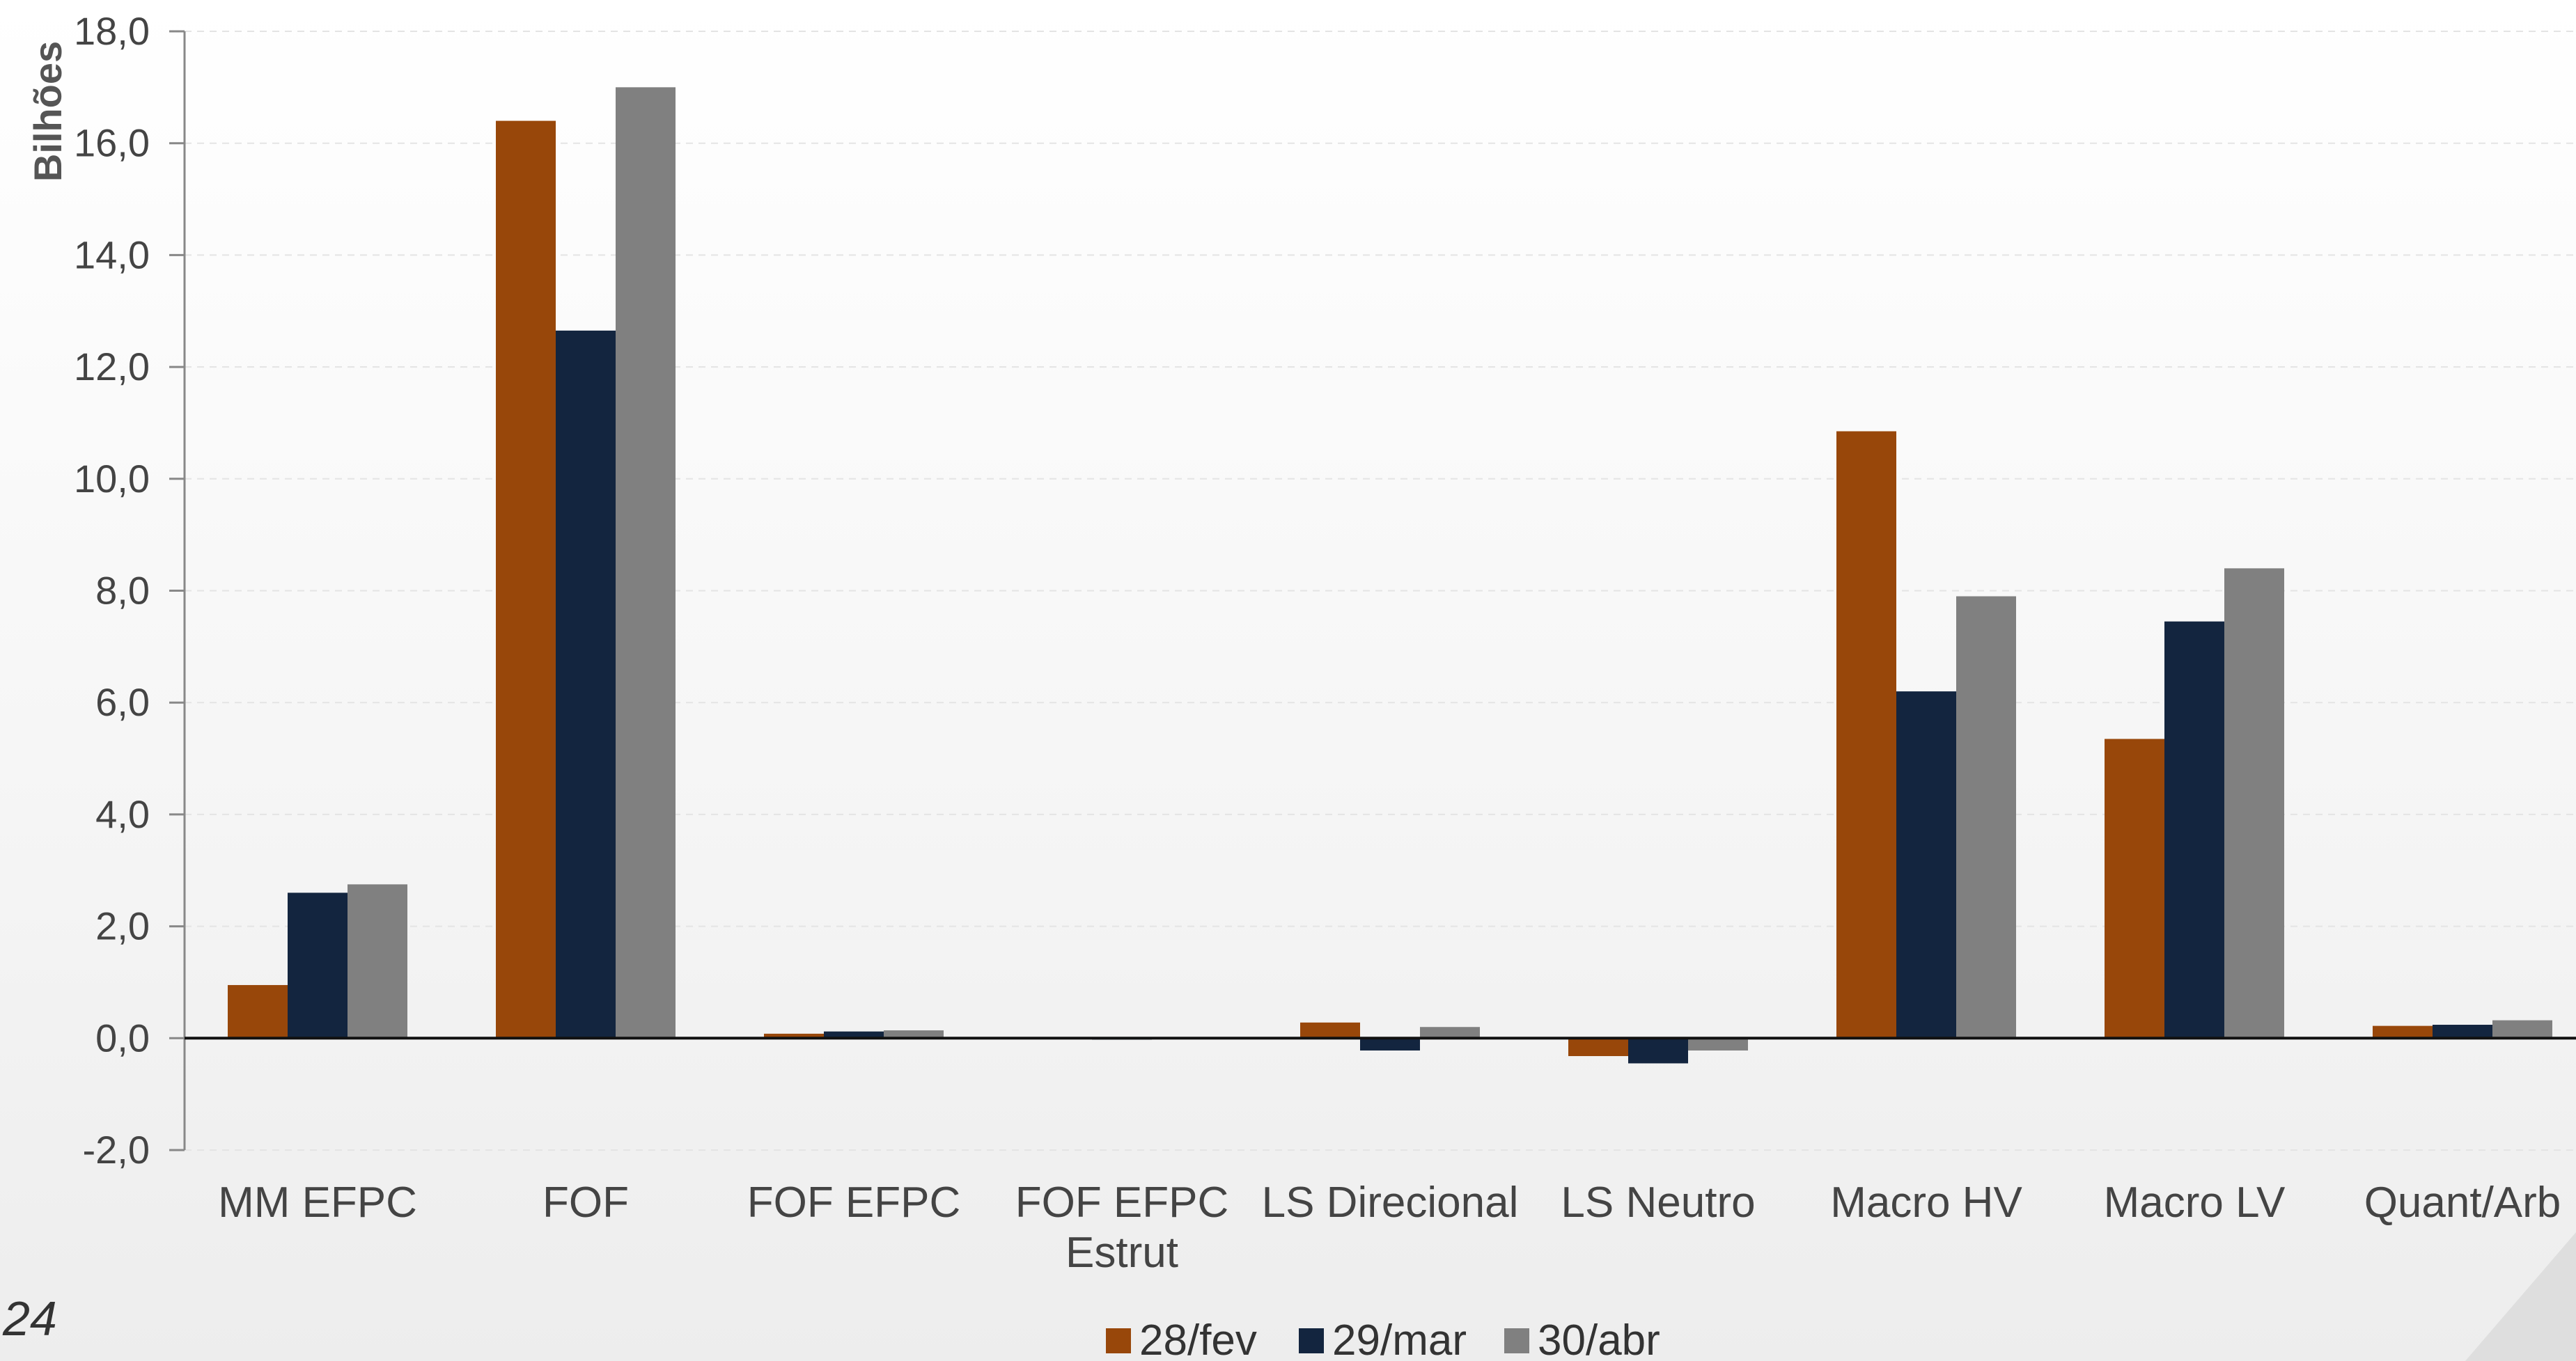  What do you see at coordinates (317, 1203) in the screenshot?
I see `category-label: MM EFPC` at bounding box center [317, 1203].